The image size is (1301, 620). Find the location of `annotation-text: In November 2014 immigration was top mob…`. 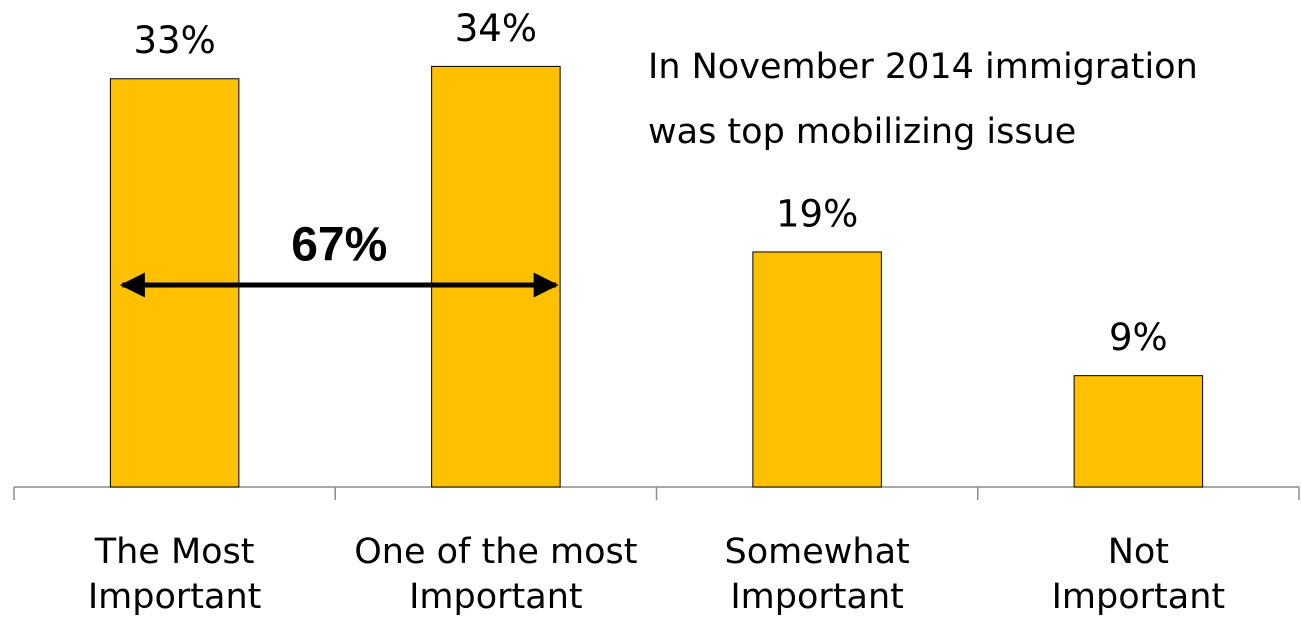

annotation-text: In November 2014 immigration was top mob… is located at coordinates (923, 99).